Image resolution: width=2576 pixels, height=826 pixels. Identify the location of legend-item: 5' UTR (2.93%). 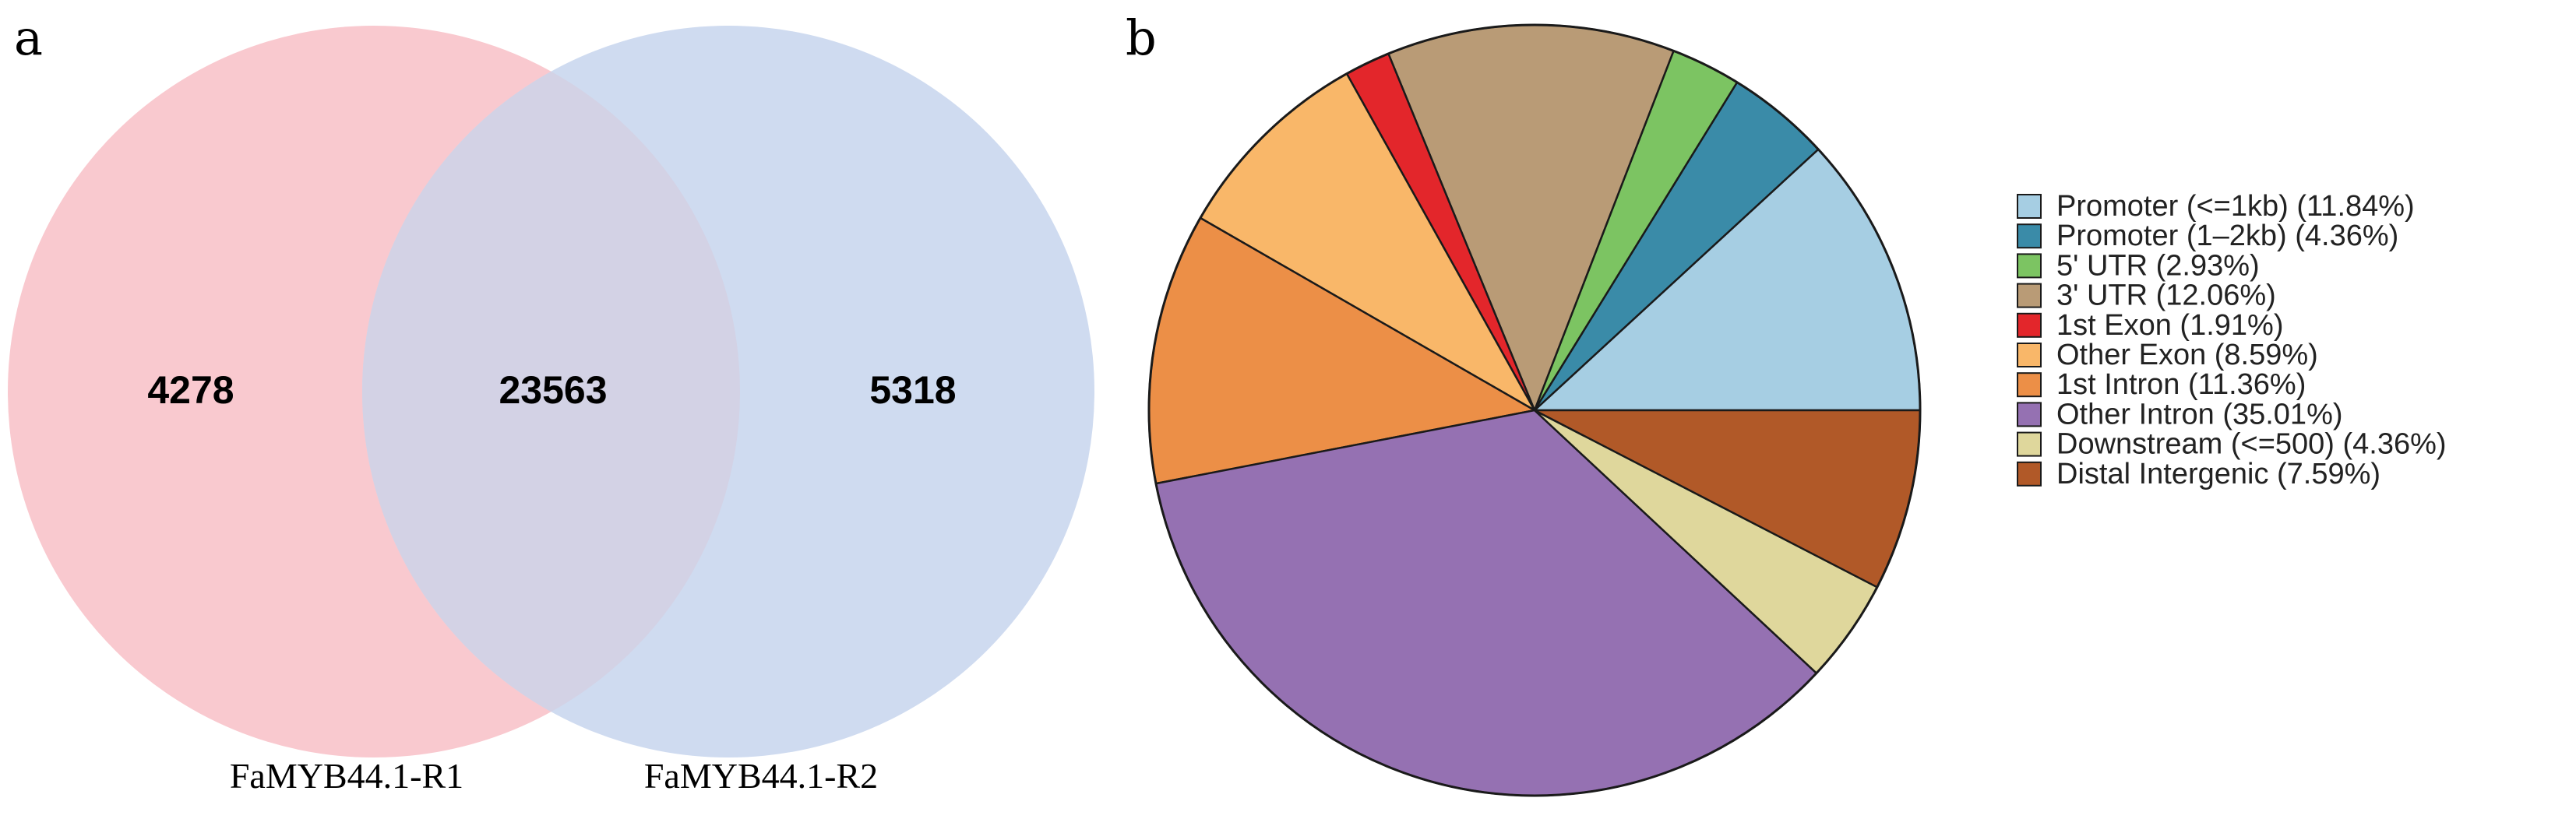
(2138, 265).